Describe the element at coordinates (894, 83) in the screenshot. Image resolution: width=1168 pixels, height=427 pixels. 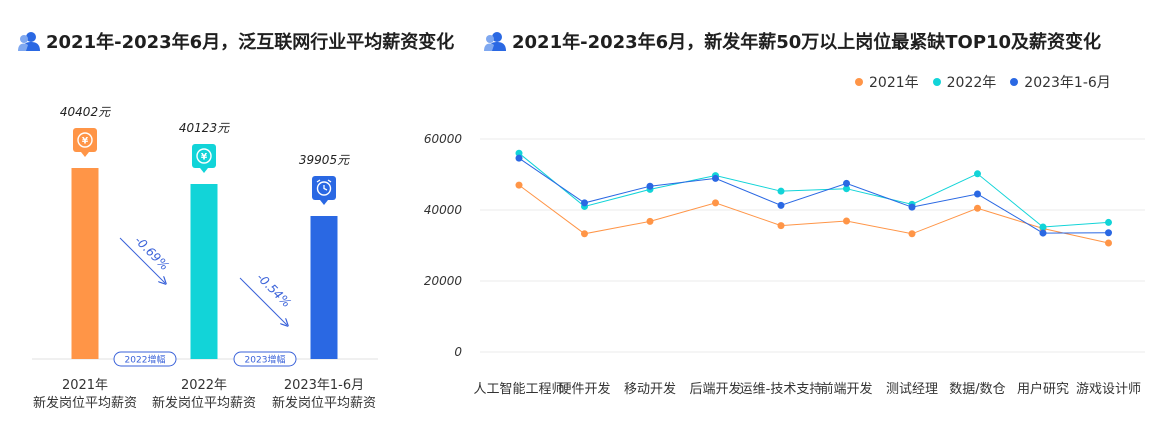
I see `legend-label: 2021年` at that location.